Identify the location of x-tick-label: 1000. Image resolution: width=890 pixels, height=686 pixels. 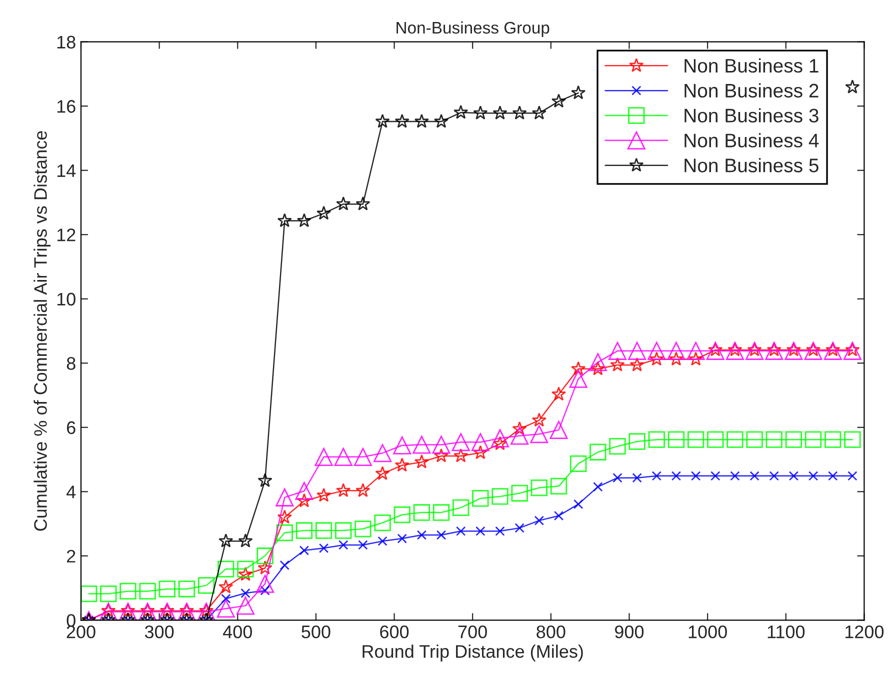
(707, 631).